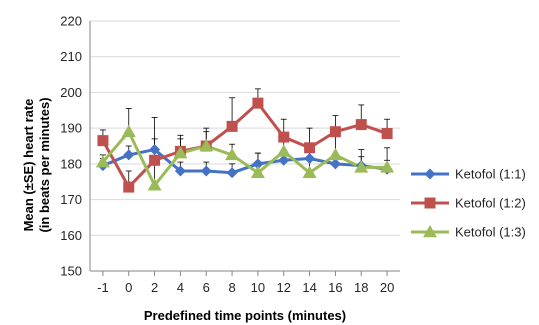  I want to click on y-tick-label: 210, so click(71, 56).